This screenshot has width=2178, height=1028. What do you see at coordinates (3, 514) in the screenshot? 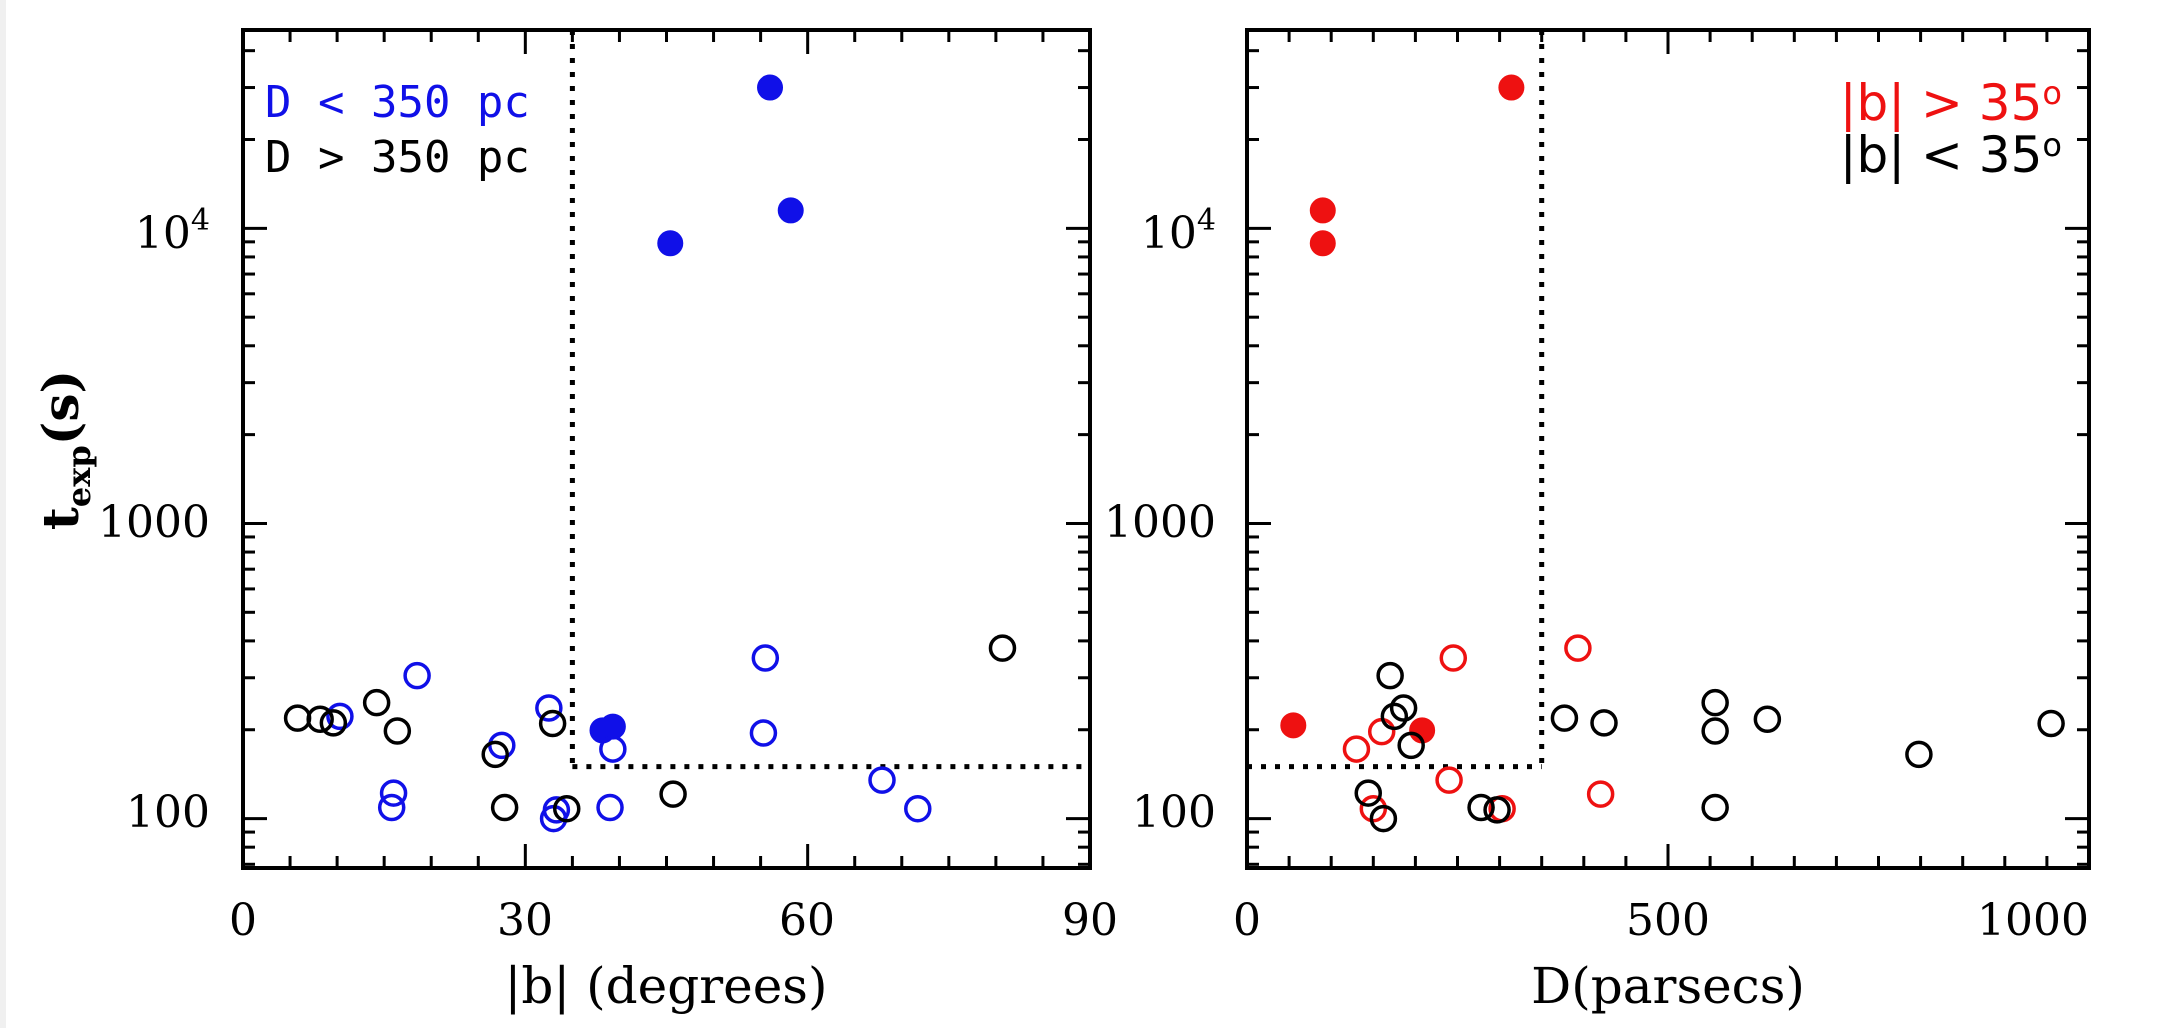
I see `left-margin-strip` at bounding box center [3, 514].